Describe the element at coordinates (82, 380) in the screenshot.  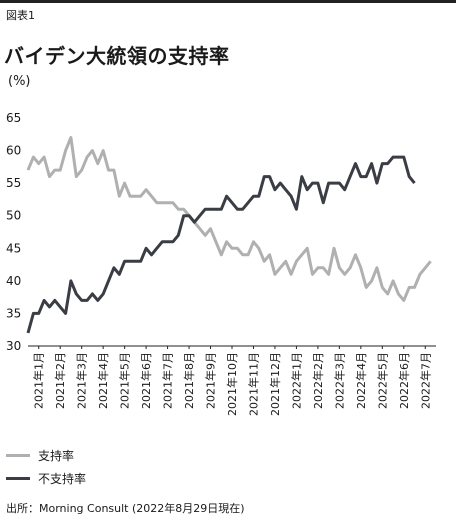
I see `x-tick-label: 2021年3月` at that location.